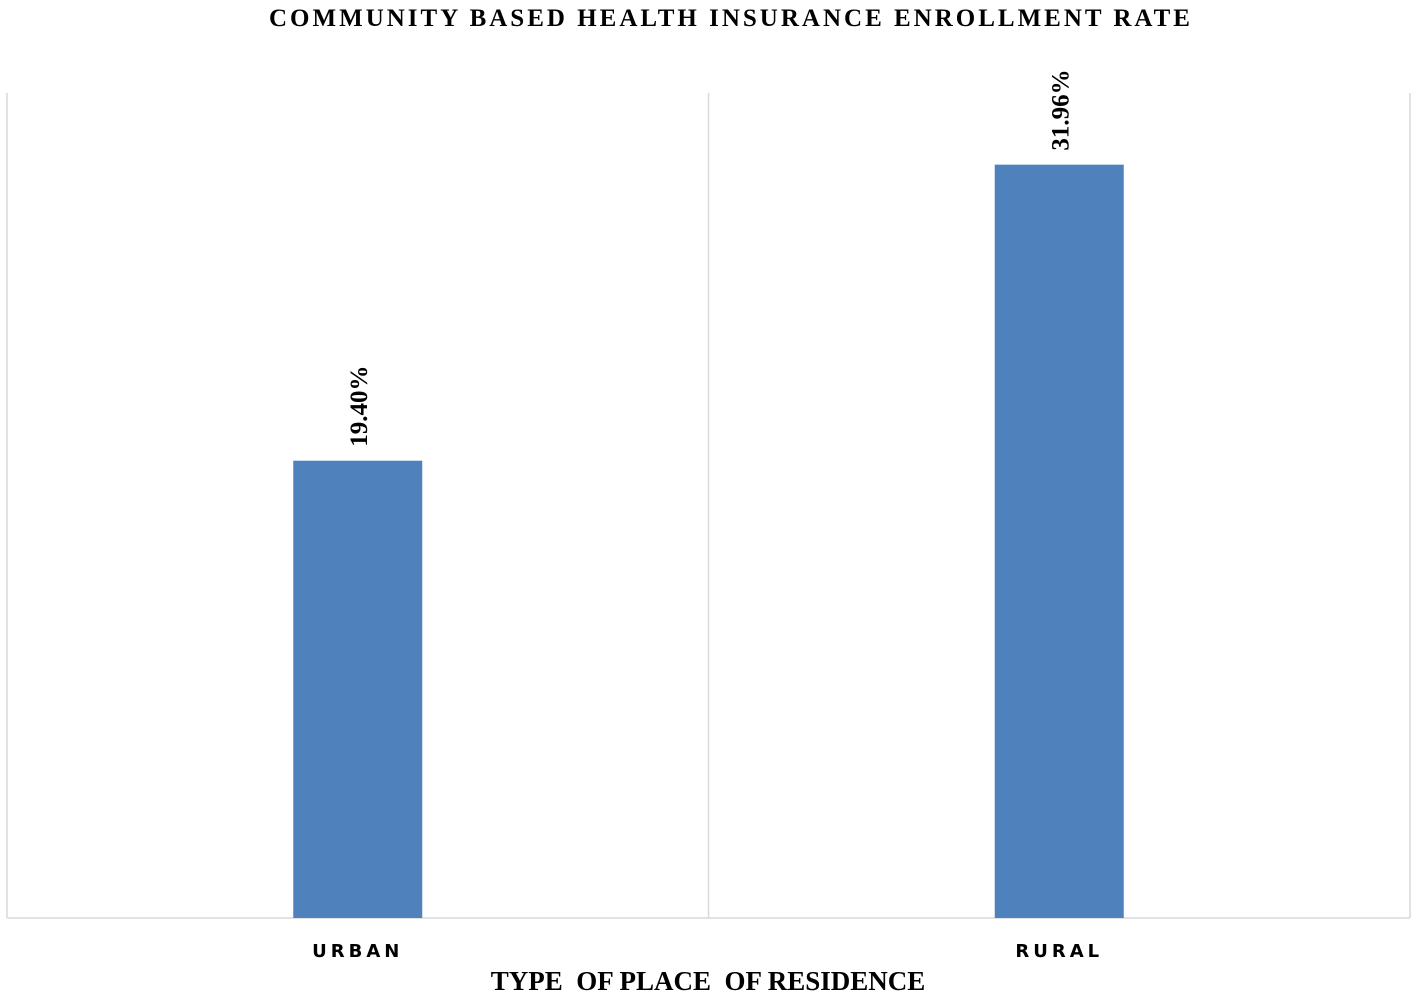 This screenshot has width=1417, height=997. Describe the element at coordinates (357, 951) in the screenshot. I see `x-tick-urban: URBAN` at that location.